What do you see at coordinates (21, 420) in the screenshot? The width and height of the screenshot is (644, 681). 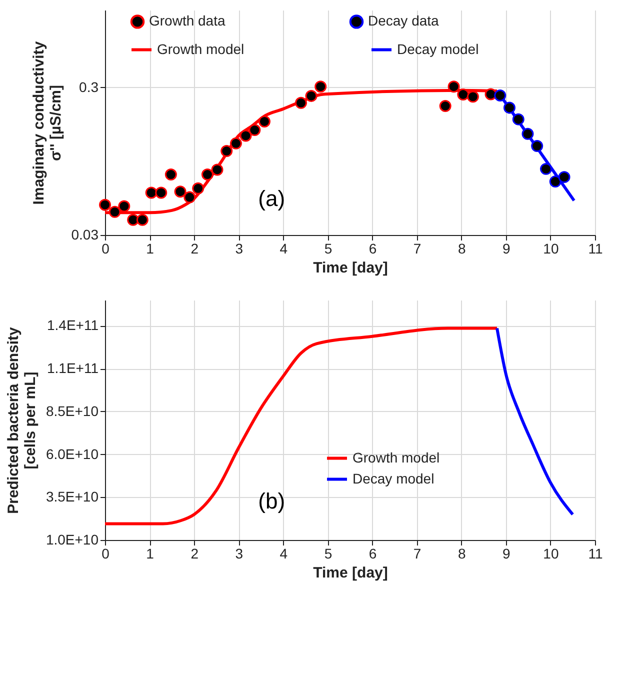 I see `y-axis-title: Predicted bacteria density [cells per mL]` at bounding box center [21, 420].